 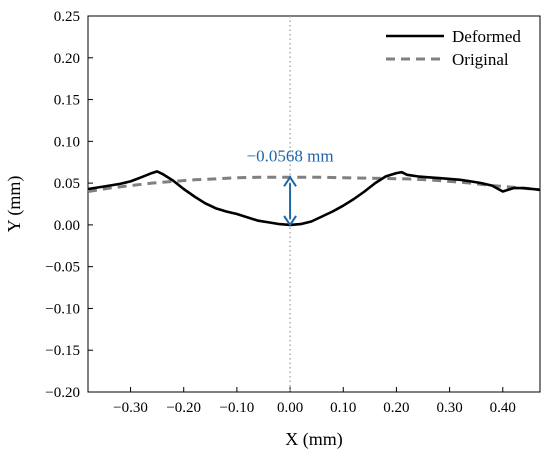 What do you see at coordinates (290, 221) in the screenshot?
I see `annotation-arrow-head-bottom` at bounding box center [290, 221].